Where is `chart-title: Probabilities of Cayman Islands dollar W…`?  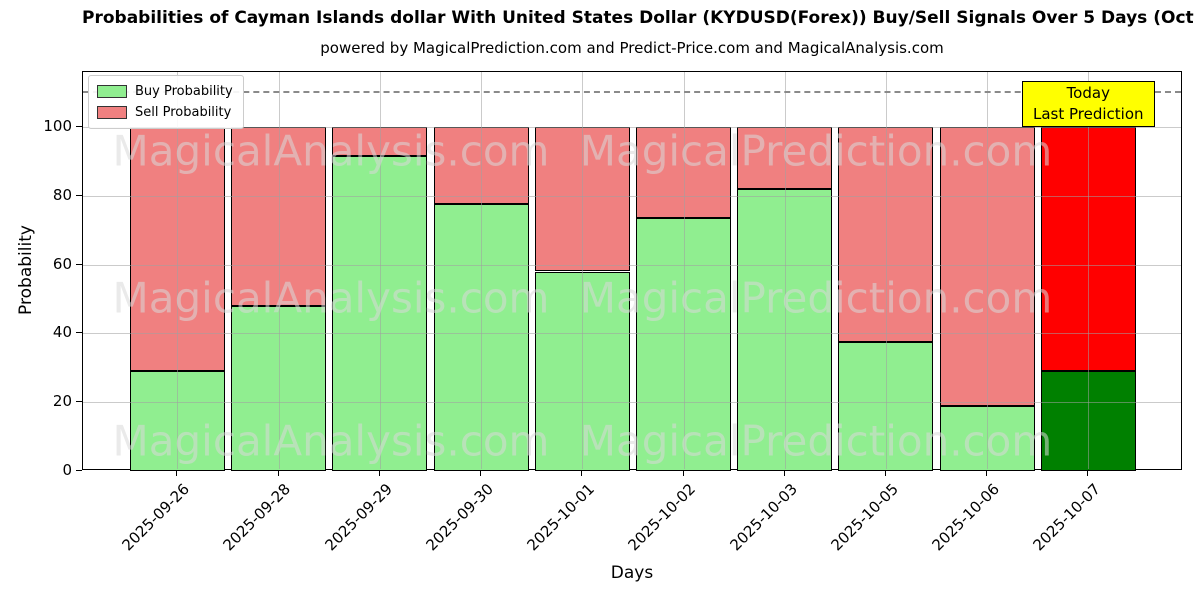
chart-title: Probabilities of Cayman Islands dollar W… is located at coordinates (641, 18).